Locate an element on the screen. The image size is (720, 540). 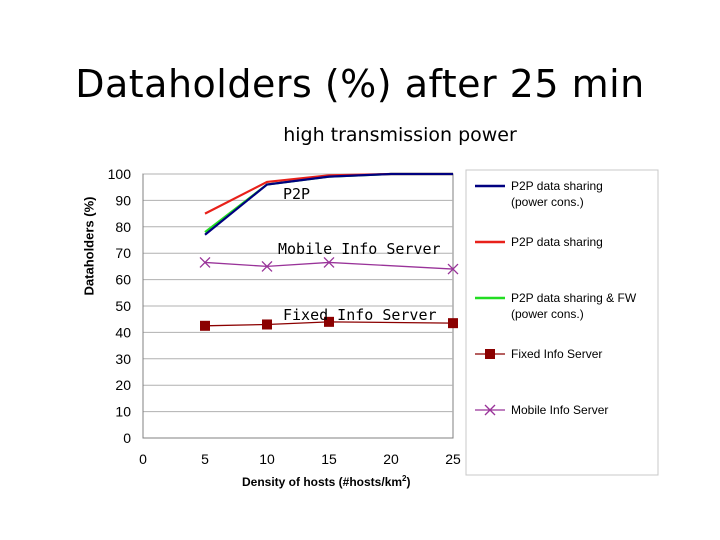
y-tick-label: 90 is located at coordinates (123, 200).